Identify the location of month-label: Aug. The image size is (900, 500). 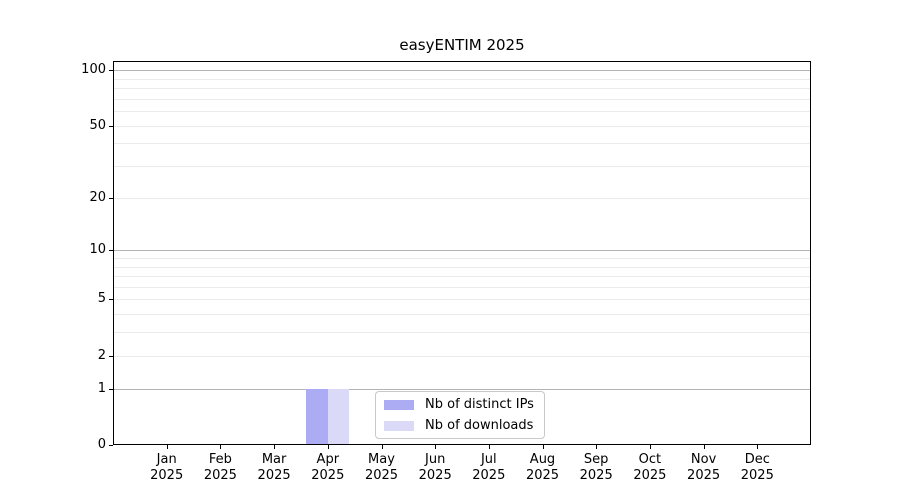
(542, 459).